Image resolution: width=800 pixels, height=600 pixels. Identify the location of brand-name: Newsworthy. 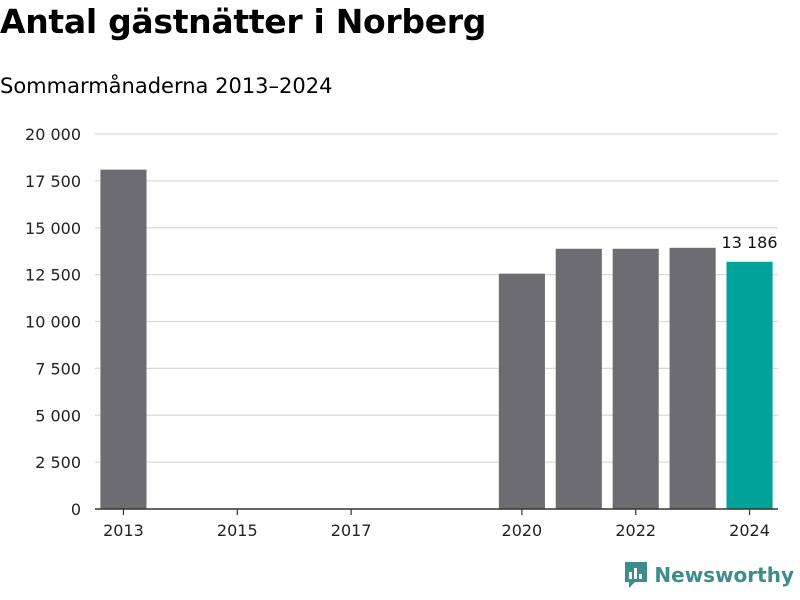
(724, 575).